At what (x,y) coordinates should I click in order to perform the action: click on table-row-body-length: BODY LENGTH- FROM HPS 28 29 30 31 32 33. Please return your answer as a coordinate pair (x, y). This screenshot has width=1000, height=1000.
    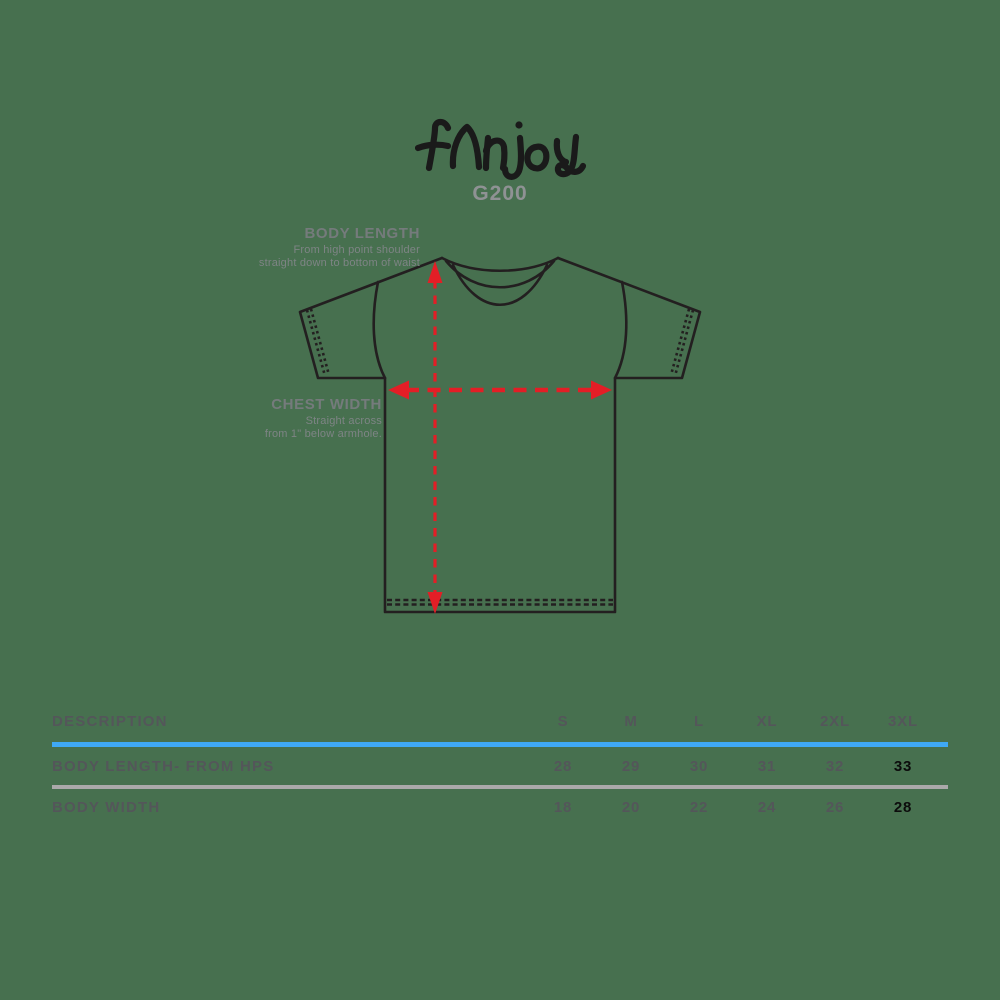
    Looking at the image, I should click on (500, 766).